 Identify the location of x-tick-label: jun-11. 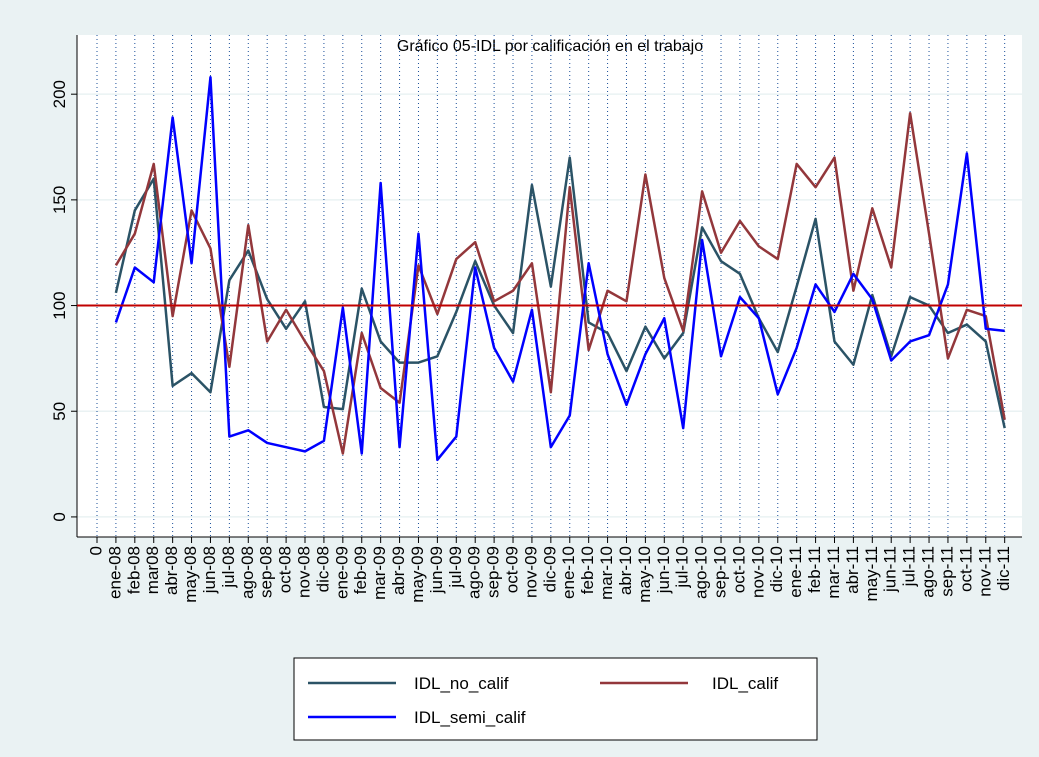
(890, 569).